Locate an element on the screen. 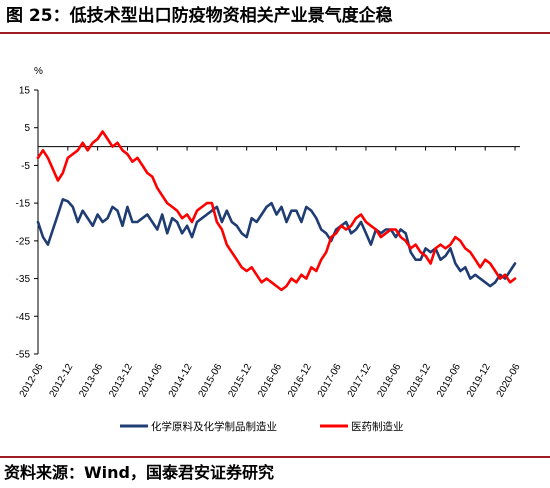 The height and width of the screenshot is (488, 550). x-tick-label: 2018-12 is located at coordinates (419, 381).